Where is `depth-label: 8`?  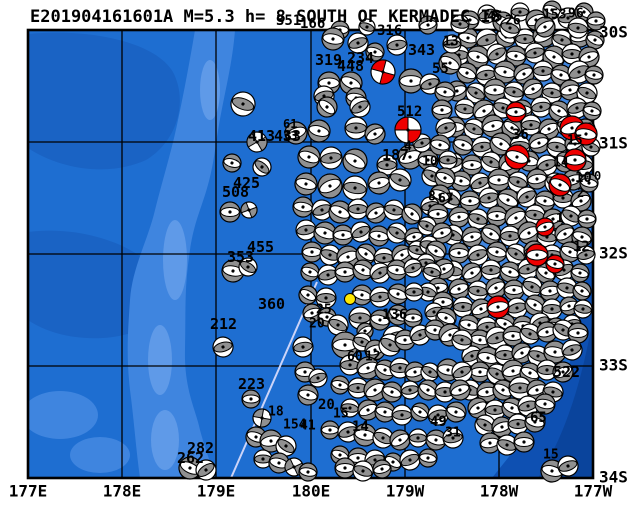 depth-label: 8 is located at coordinates (432, 197).